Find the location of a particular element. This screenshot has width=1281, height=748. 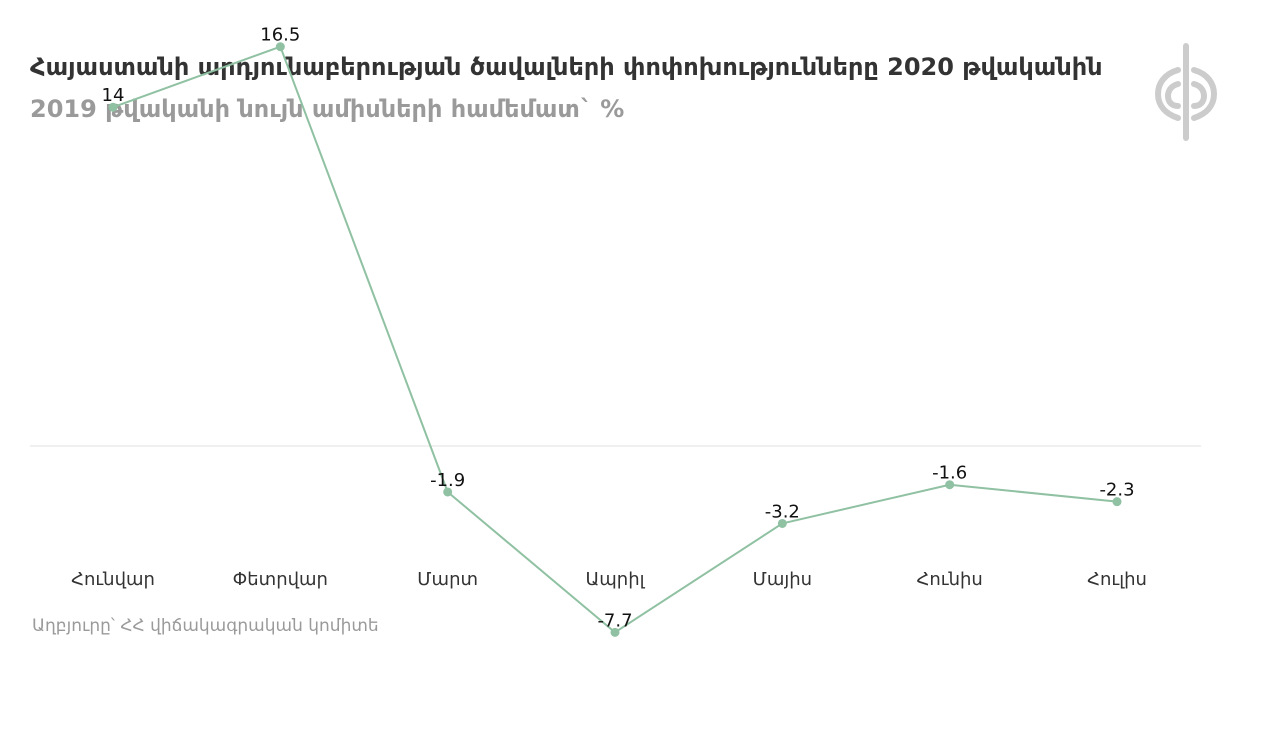

x-tick-label-2: Փետրվար is located at coordinates (280, 579).